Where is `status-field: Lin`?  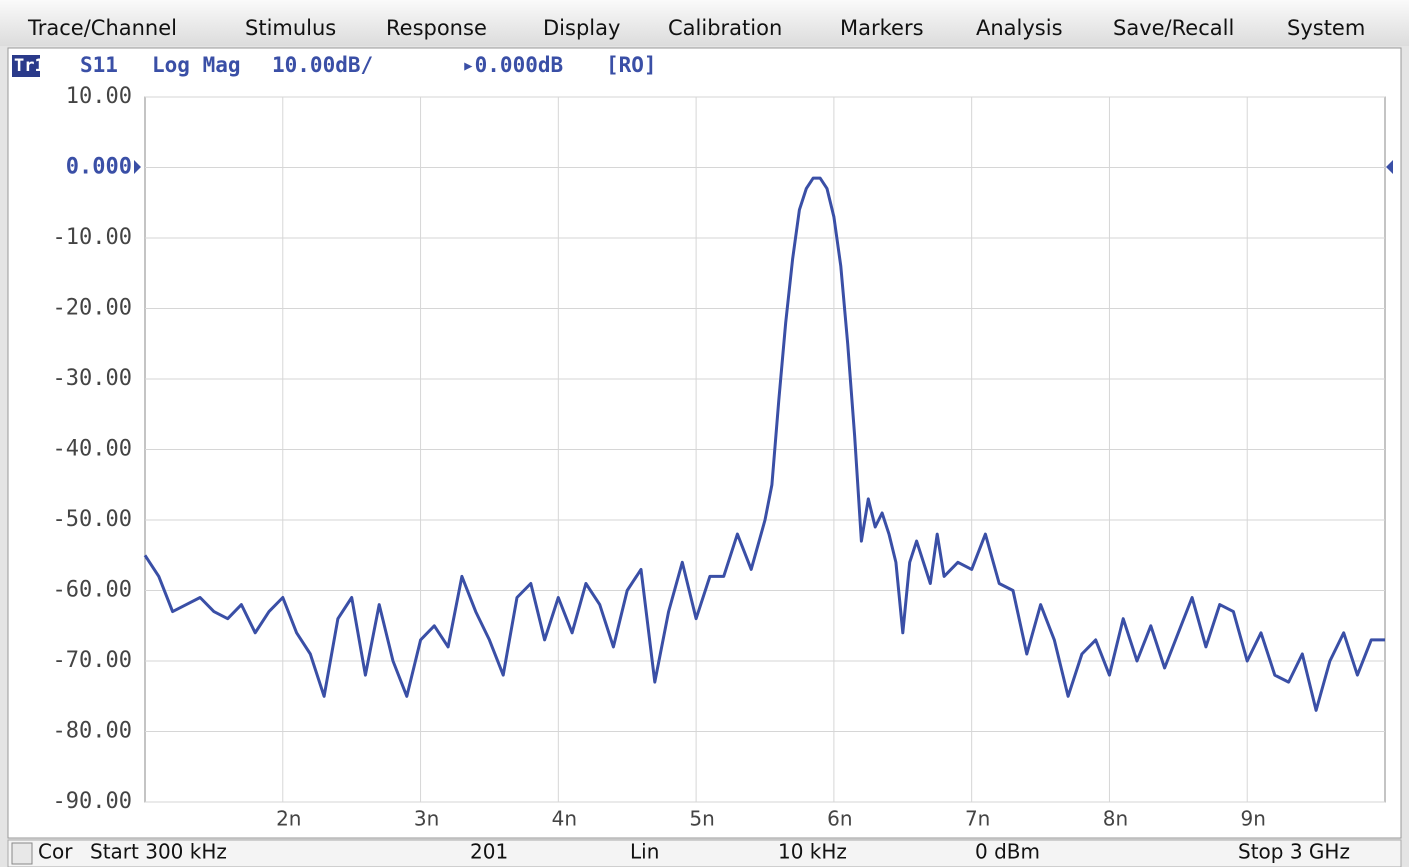
status-field: Lin is located at coordinates (644, 852).